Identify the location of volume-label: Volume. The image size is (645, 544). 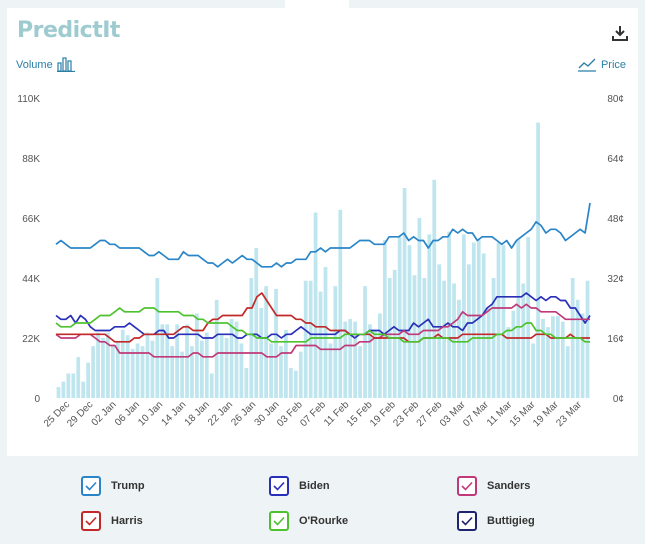
(34, 64).